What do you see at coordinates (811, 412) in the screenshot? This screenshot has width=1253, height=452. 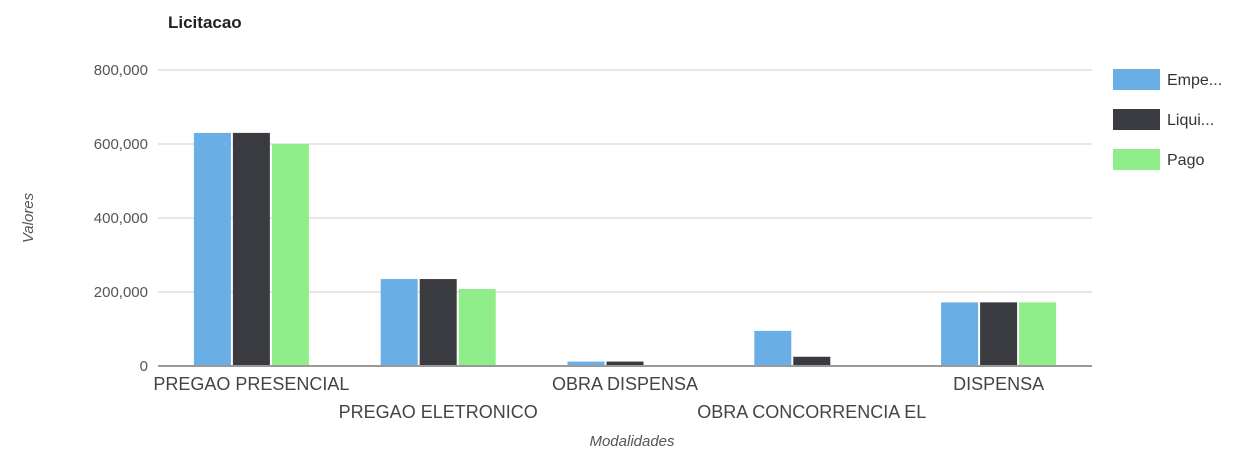 I see `x-tick-label: OBRA CONCORRENCIA EL` at bounding box center [811, 412].